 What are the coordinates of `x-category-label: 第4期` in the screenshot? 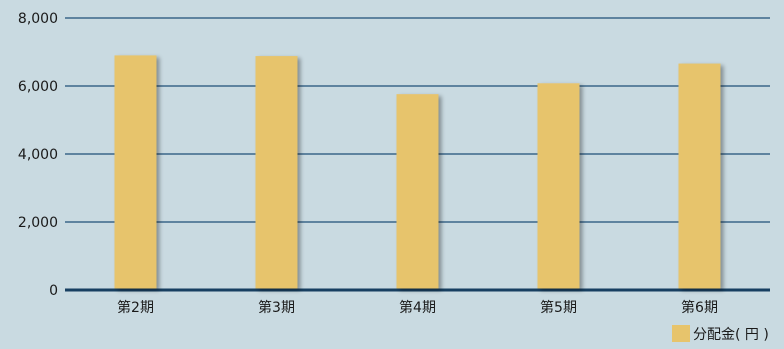 It's located at (417, 307).